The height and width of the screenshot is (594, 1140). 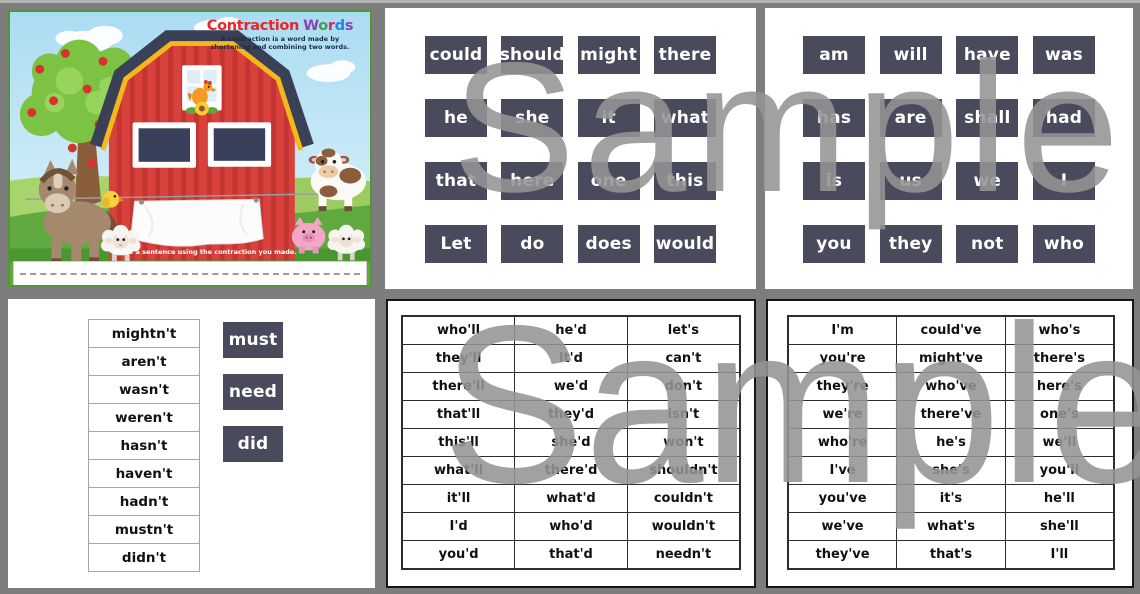 I want to click on contraction-cell: that'll, so click(x=458, y=414).